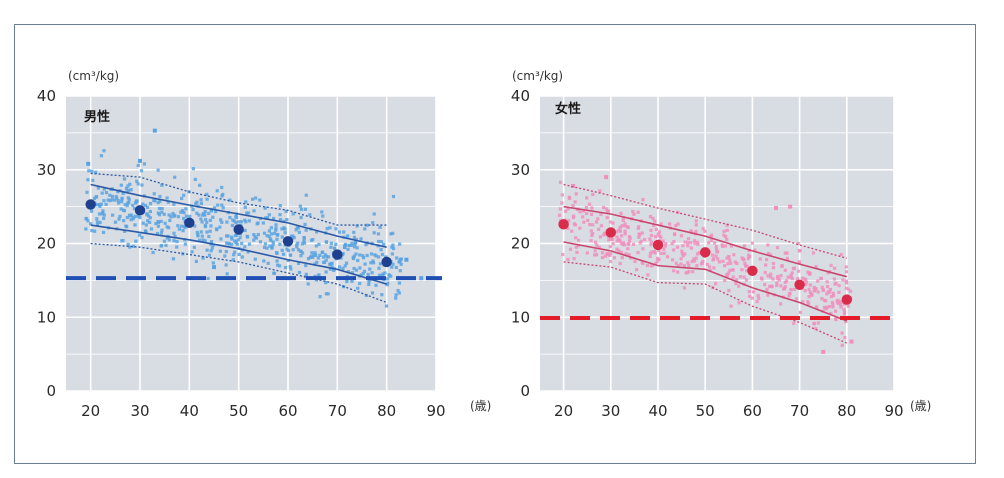  What do you see at coordinates (705, 281) in the screenshot?
I see `lower-sd-line` at bounding box center [705, 281].